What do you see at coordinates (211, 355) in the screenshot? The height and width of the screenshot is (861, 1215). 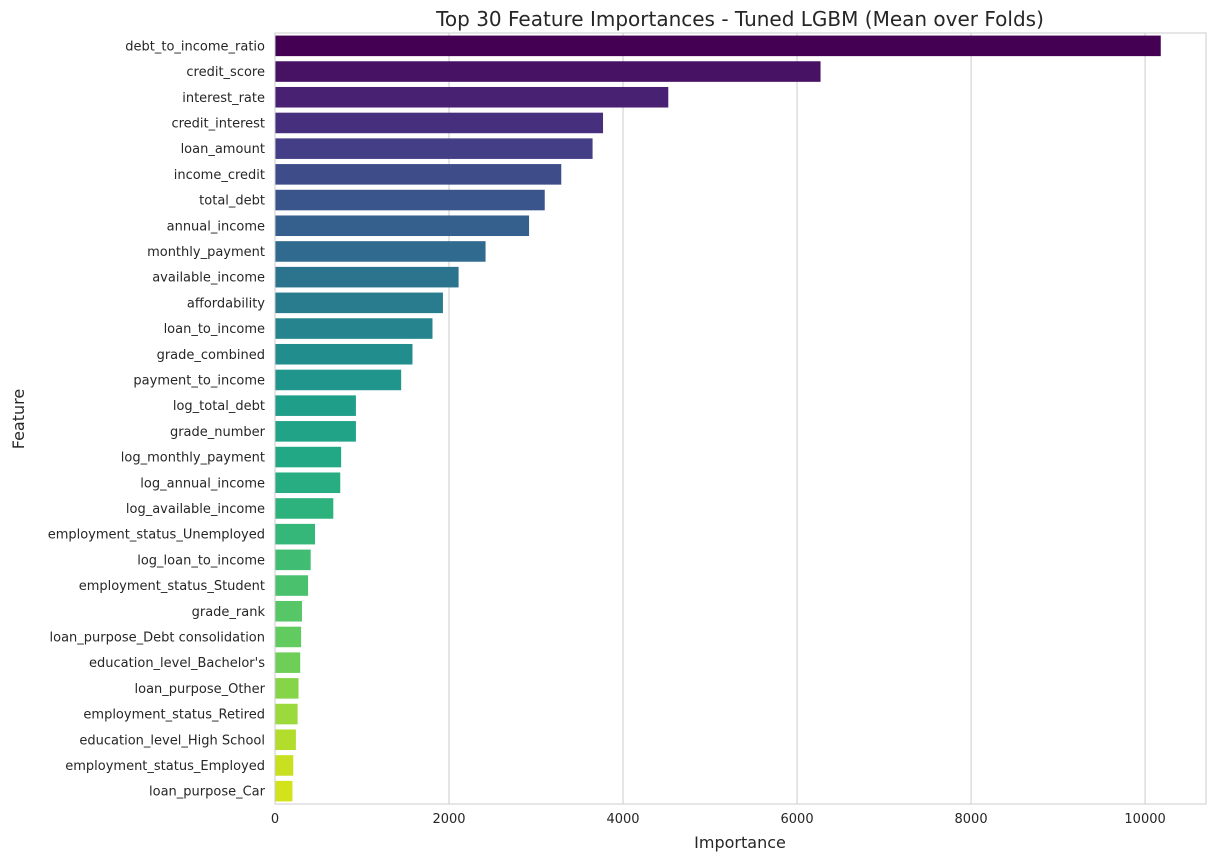 I see `y-tick-label: grade_combined` at bounding box center [211, 355].